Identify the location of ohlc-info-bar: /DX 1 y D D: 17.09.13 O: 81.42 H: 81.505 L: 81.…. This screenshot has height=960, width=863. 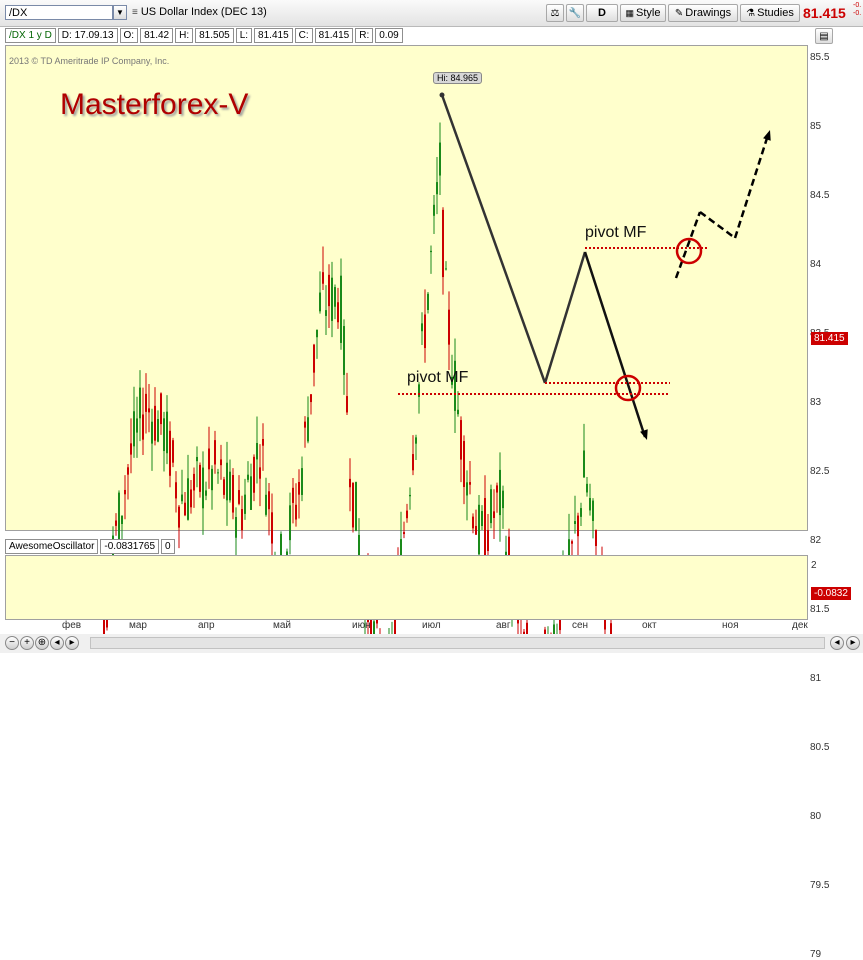
(205, 35).